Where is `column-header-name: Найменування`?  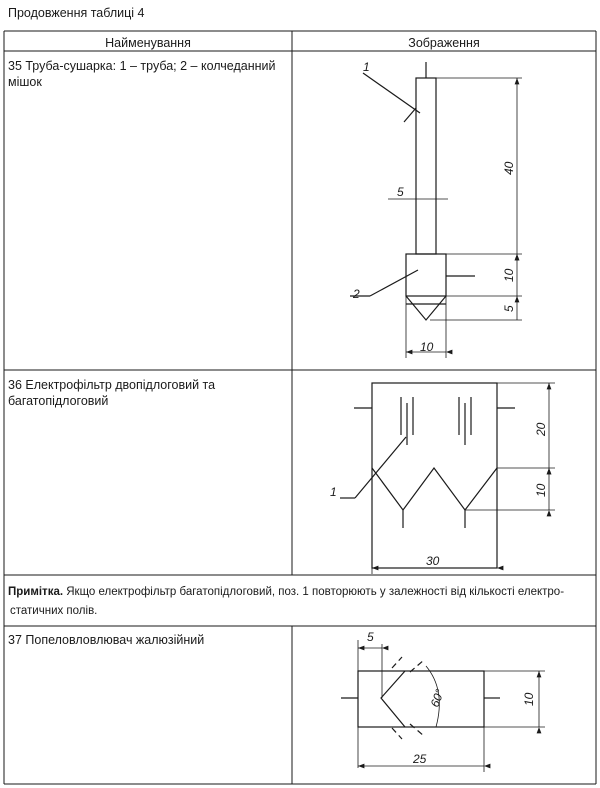 column-header-name: Найменування is located at coordinates (148, 43).